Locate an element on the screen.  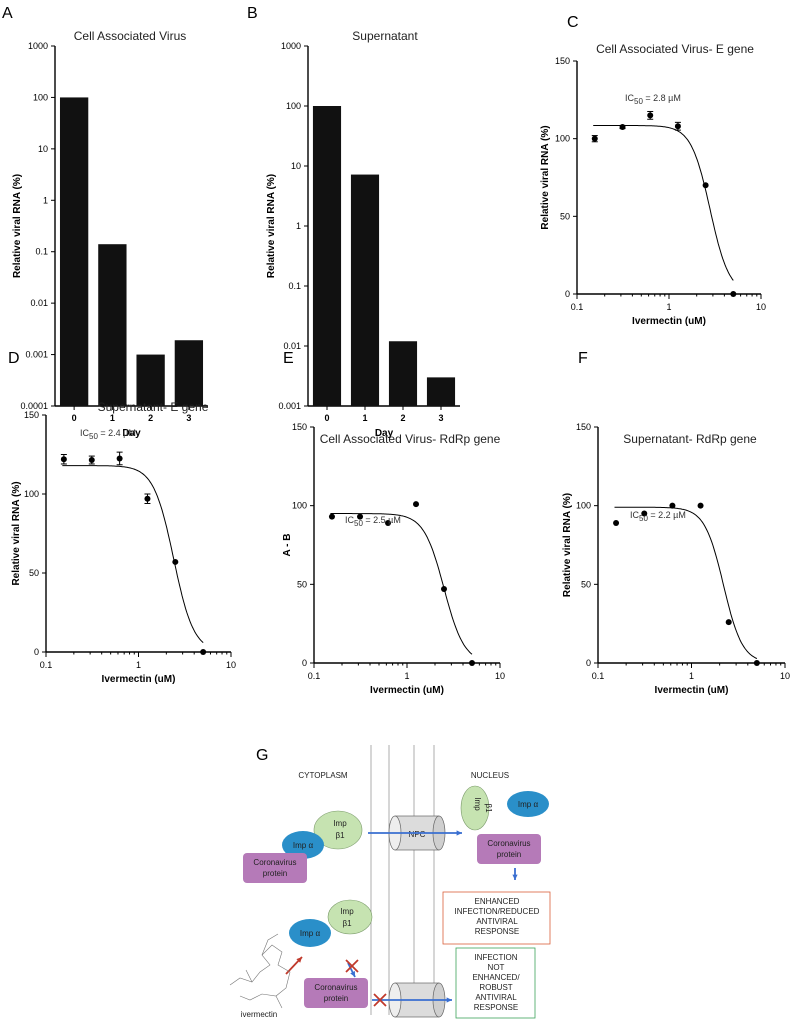
not-enhanced-text: INFECTION is located at coordinates (495, 957).